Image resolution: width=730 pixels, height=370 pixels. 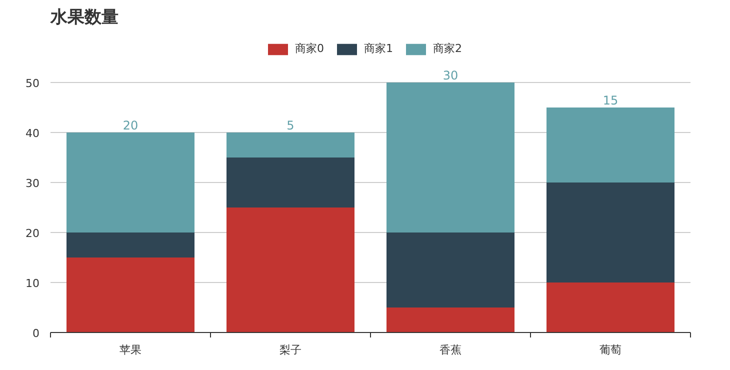 What do you see at coordinates (451, 350) in the screenshot?
I see `x-tick-label: 香蕉` at bounding box center [451, 350].